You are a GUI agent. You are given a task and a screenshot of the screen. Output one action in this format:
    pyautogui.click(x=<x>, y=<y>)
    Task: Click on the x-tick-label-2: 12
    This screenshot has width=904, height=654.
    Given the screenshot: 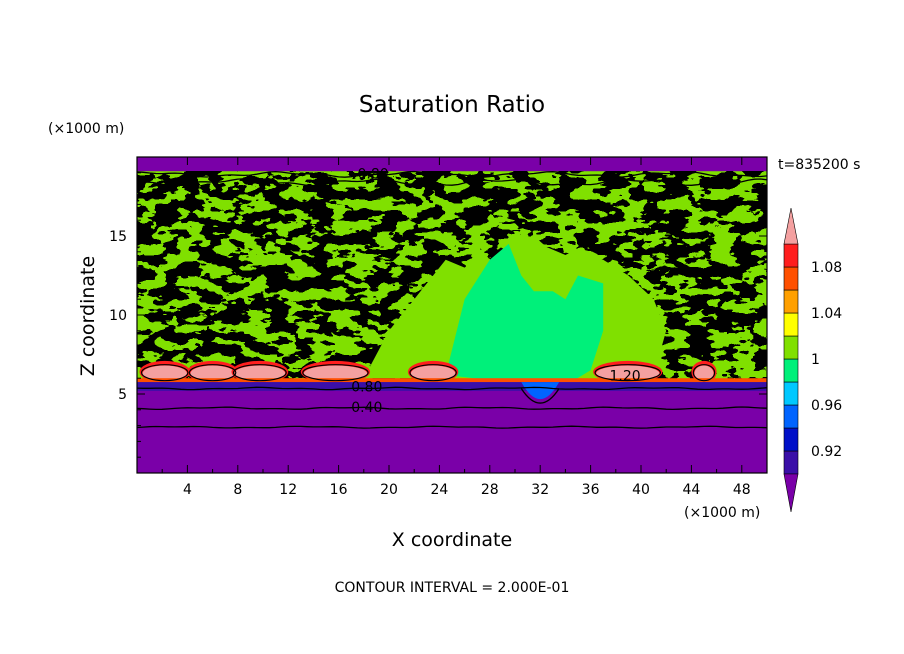 What is the action you would take?
    pyautogui.click(x=288, y=490)
    